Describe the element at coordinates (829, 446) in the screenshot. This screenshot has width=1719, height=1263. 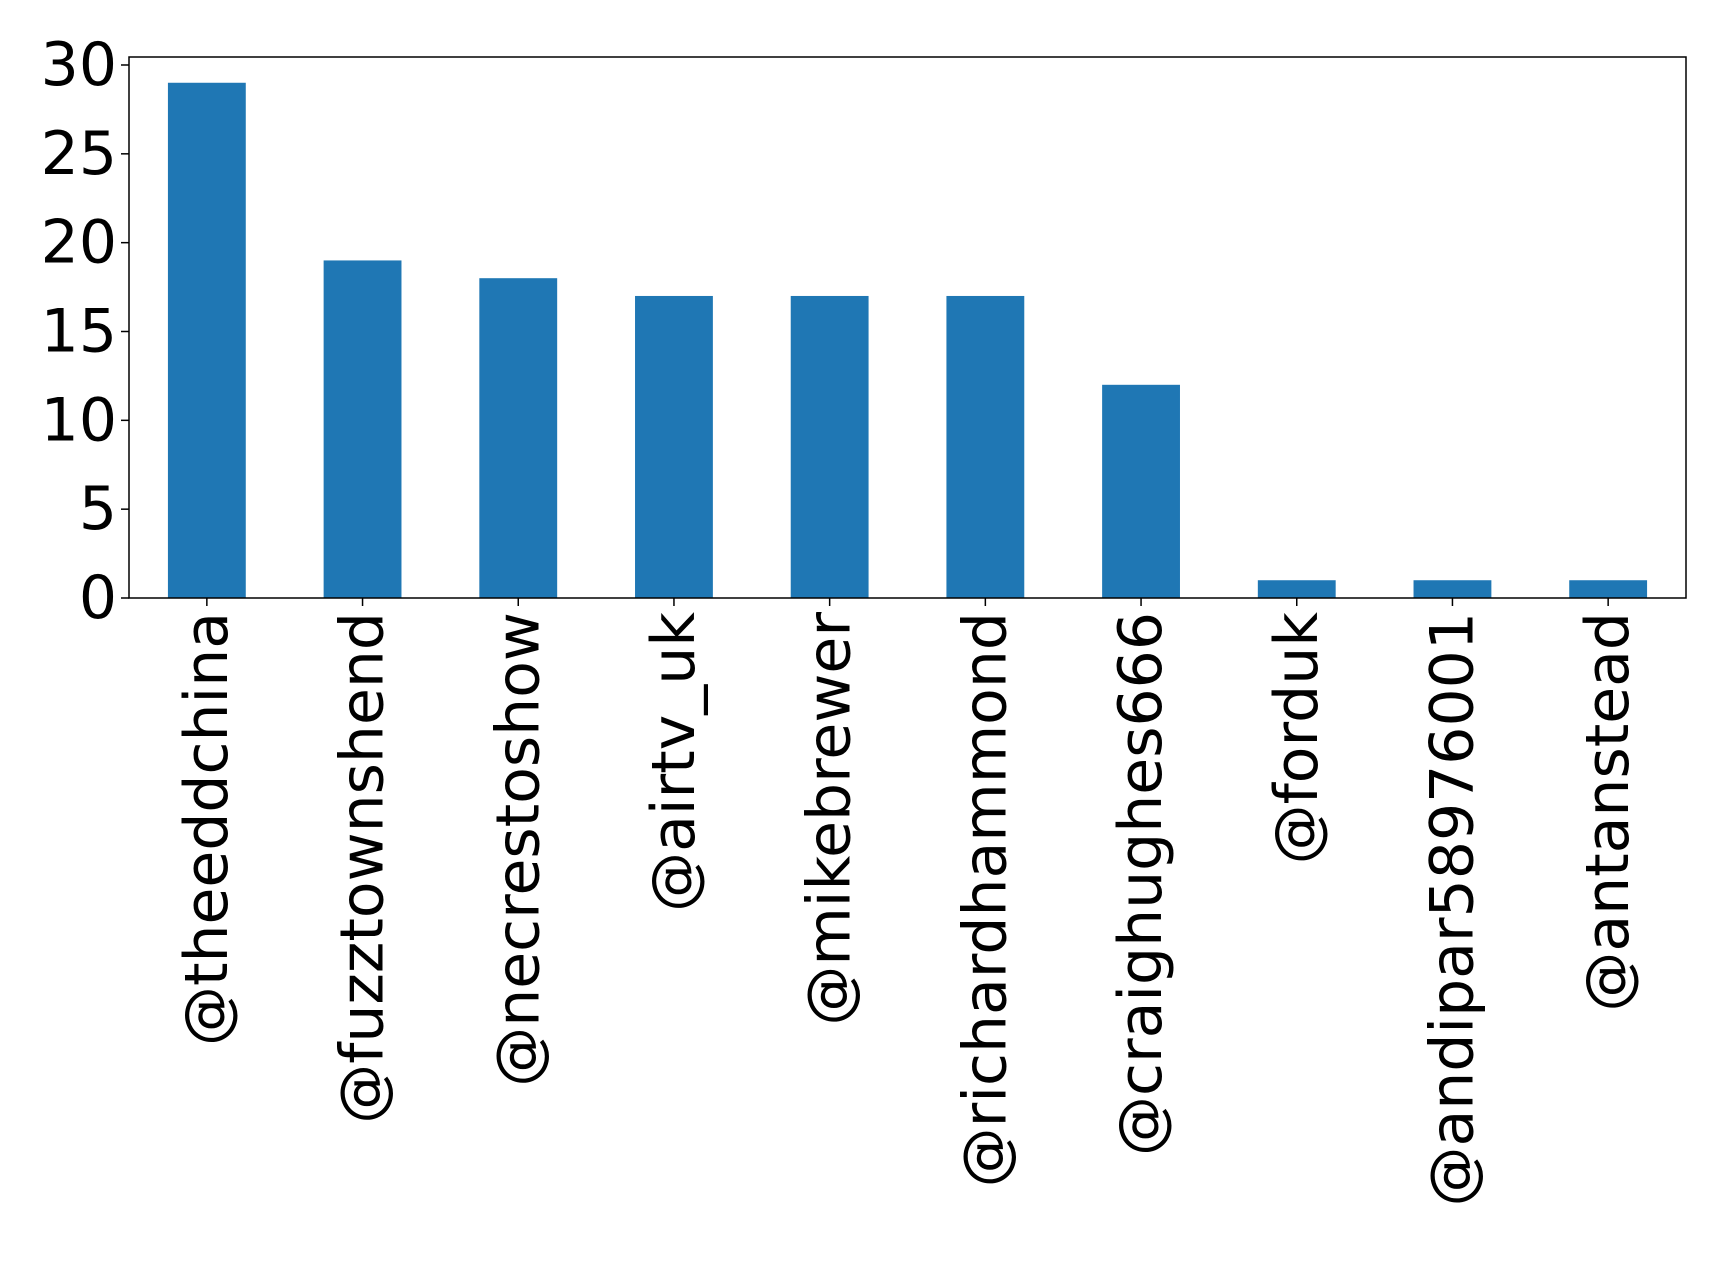
I see `bar-mikebrewer` at that location.